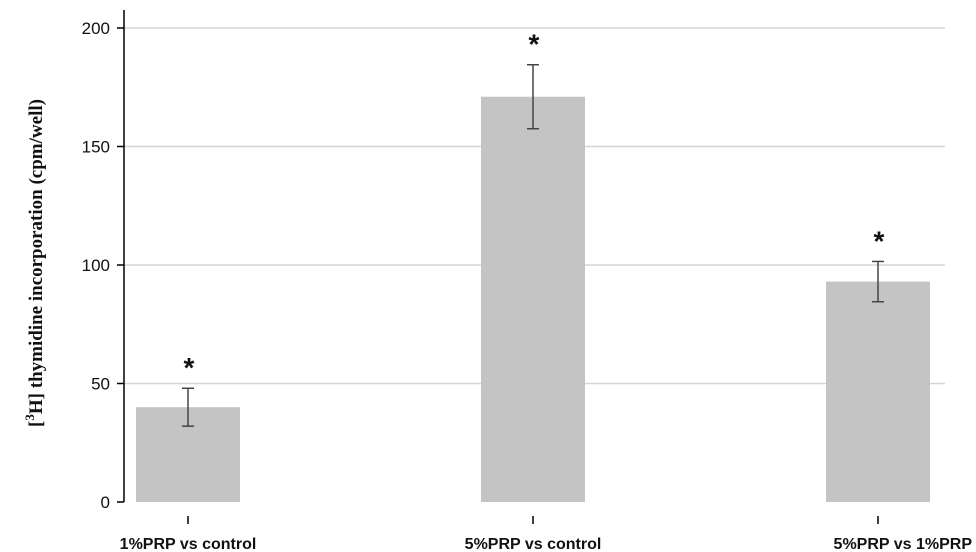  I want to click on y-tick-label-200: 200, so click(96, 28).